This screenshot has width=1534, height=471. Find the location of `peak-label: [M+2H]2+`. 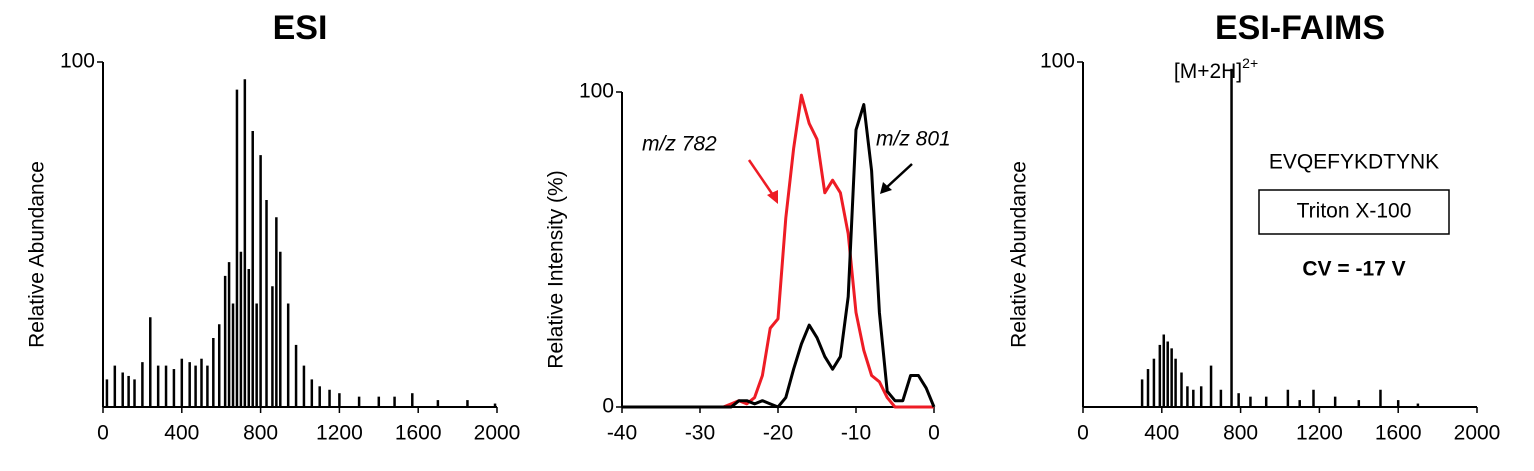

peak-label: [M+2H]2+ is located at coordinates (1216, 69).